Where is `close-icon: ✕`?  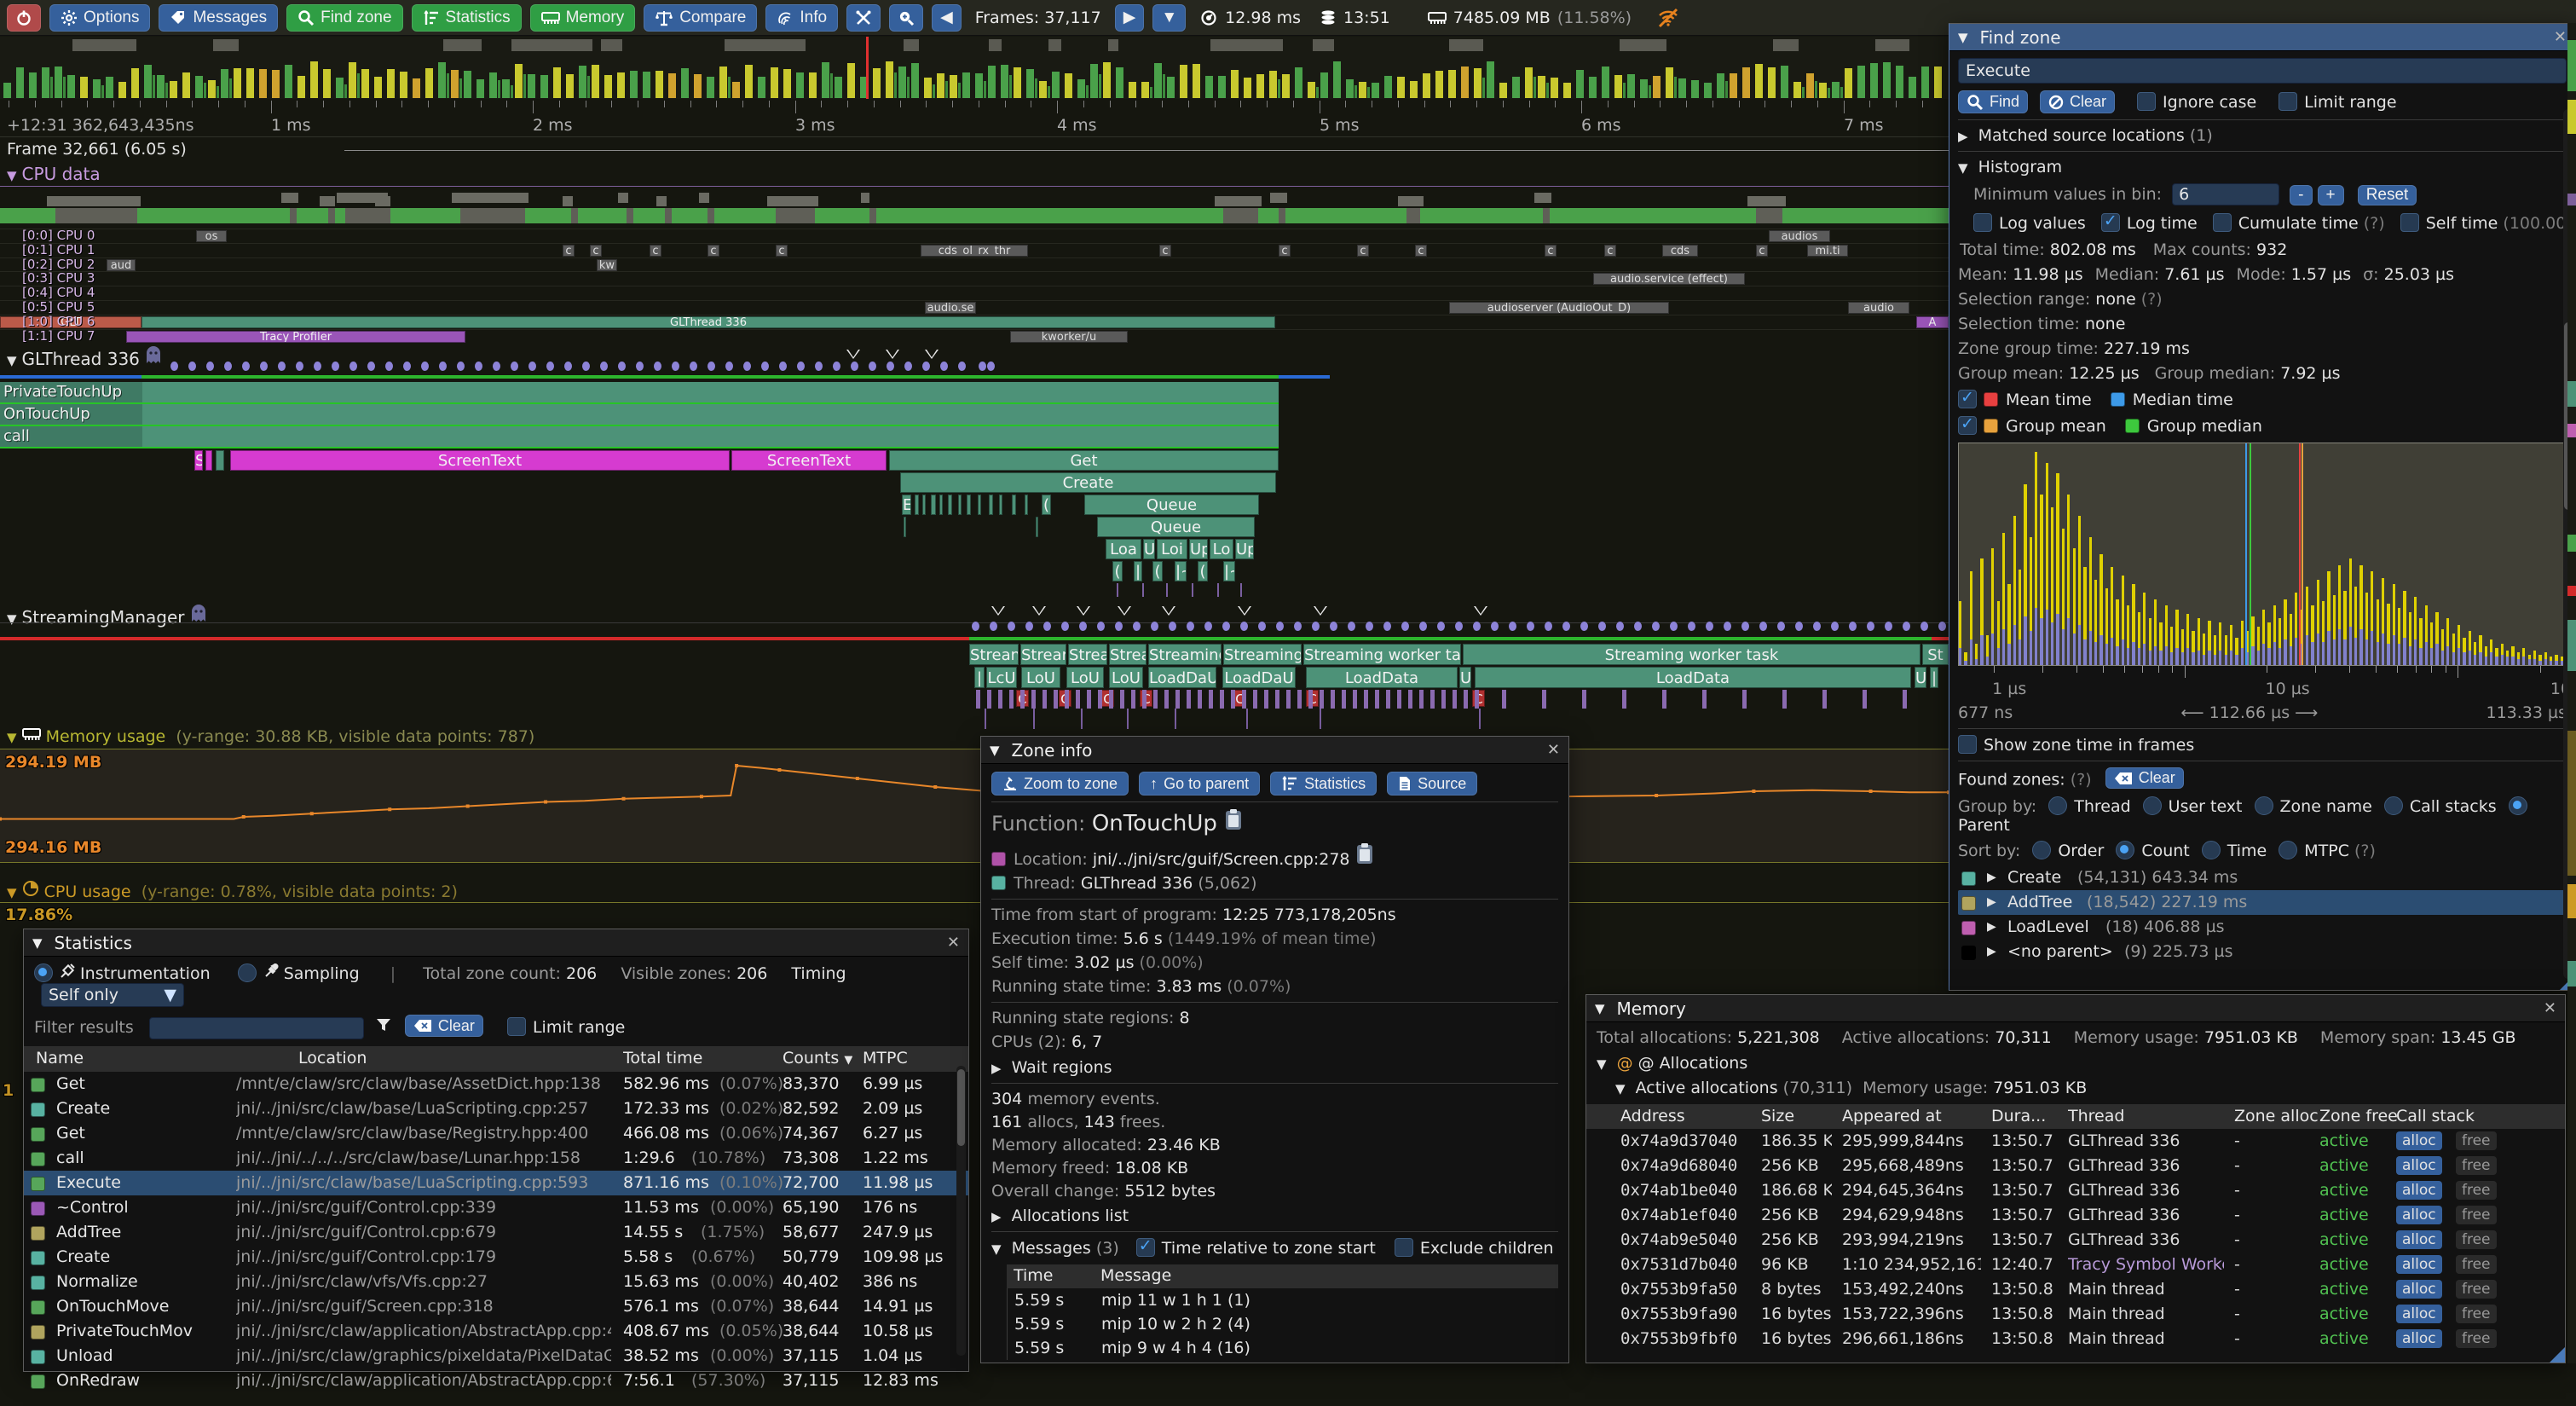
close-icon: ✕ is located at coordinates (1553, 750).